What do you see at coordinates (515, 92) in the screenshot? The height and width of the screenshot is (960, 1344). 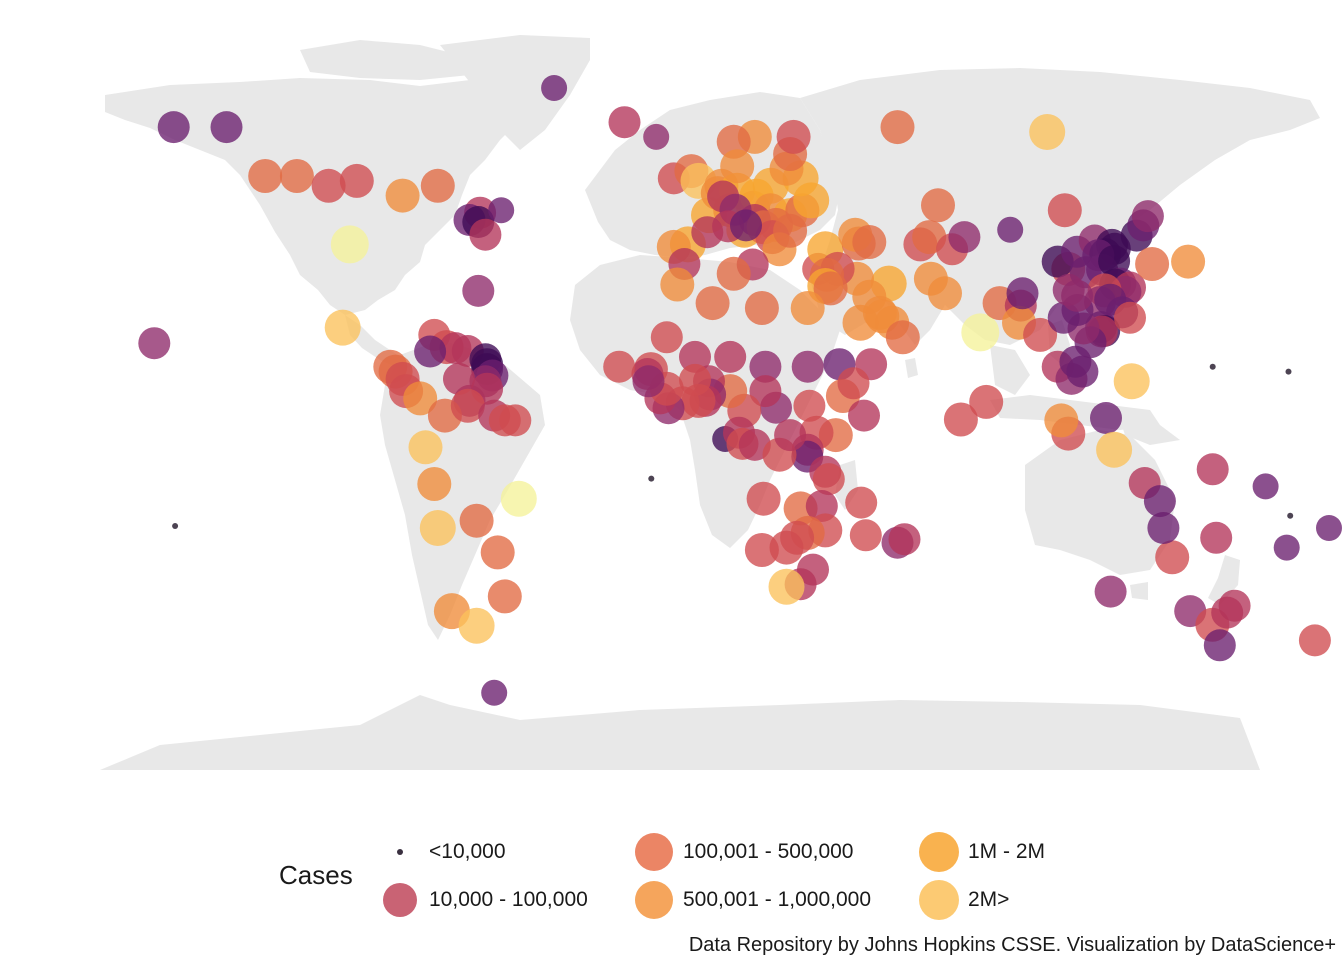 I see `land-greenland` at bounding box center [515, 92].